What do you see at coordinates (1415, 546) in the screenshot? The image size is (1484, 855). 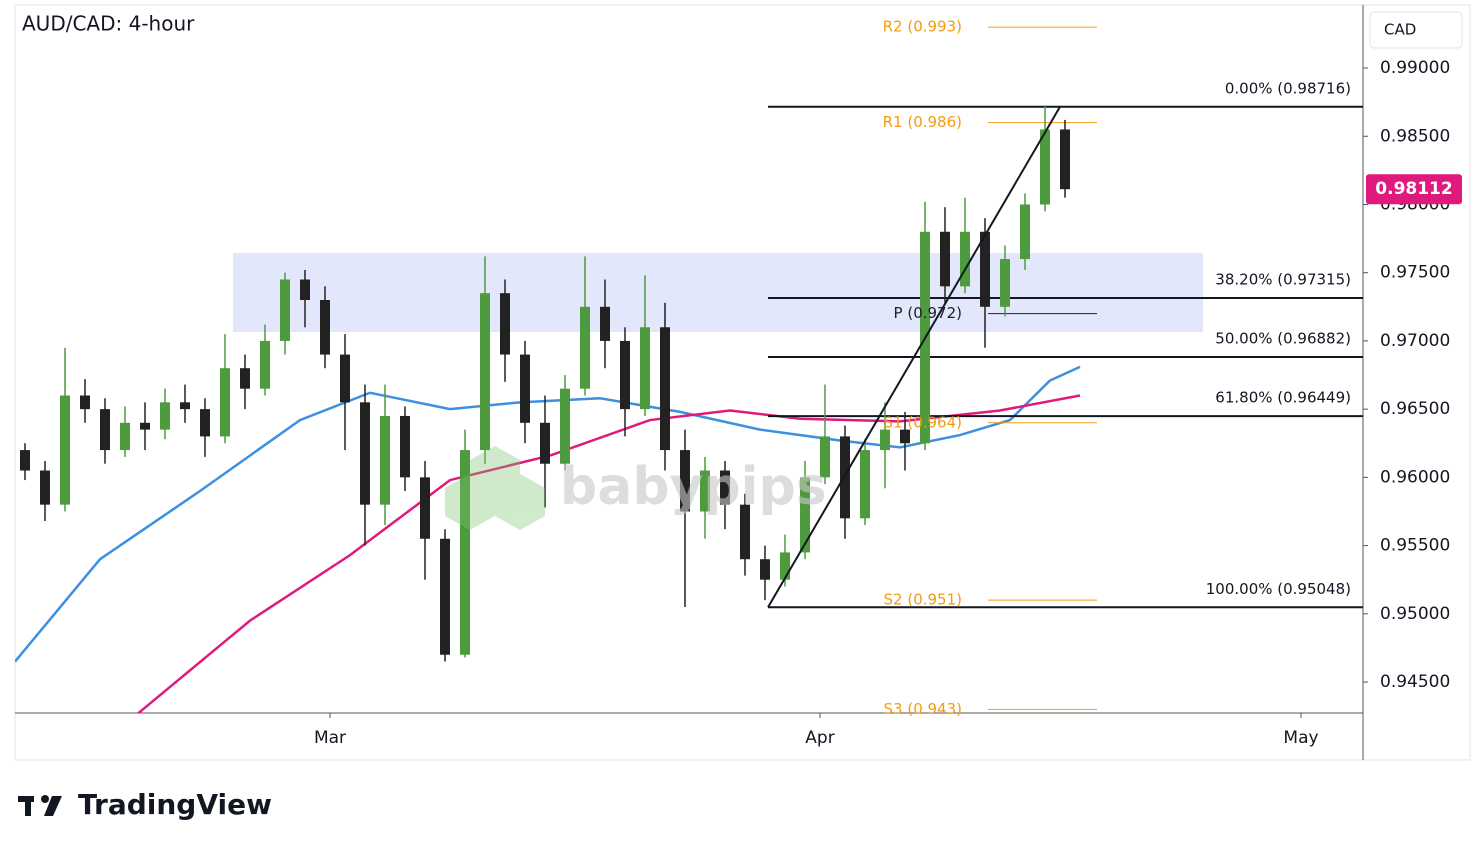 I see `y-tick-label: 0.95500` at bounding box center [1415, 546].